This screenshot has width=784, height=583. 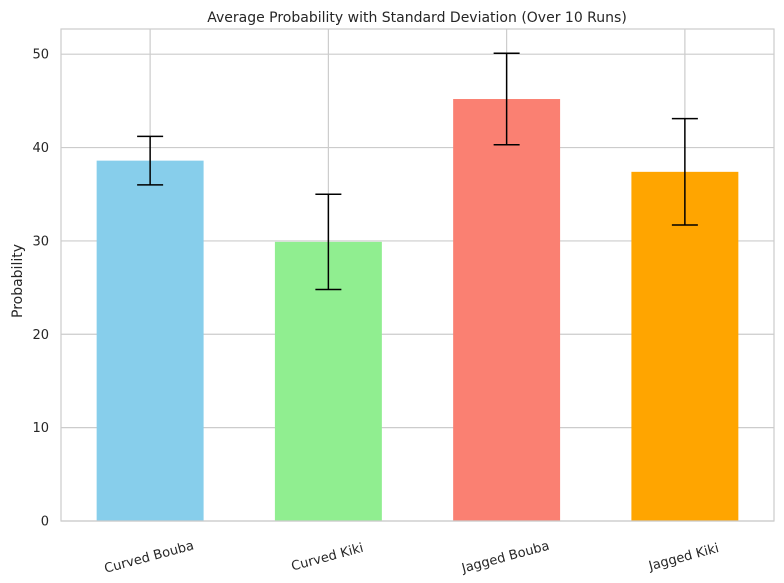 What do you see at coordinates (45, 522) in the screenshot?
I see `y-tick-label: 0` at bounding box center [45, 522].